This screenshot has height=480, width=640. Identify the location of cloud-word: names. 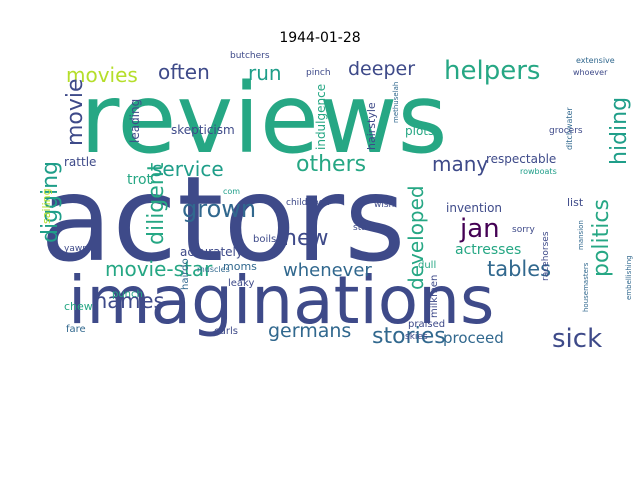
(129, 301).